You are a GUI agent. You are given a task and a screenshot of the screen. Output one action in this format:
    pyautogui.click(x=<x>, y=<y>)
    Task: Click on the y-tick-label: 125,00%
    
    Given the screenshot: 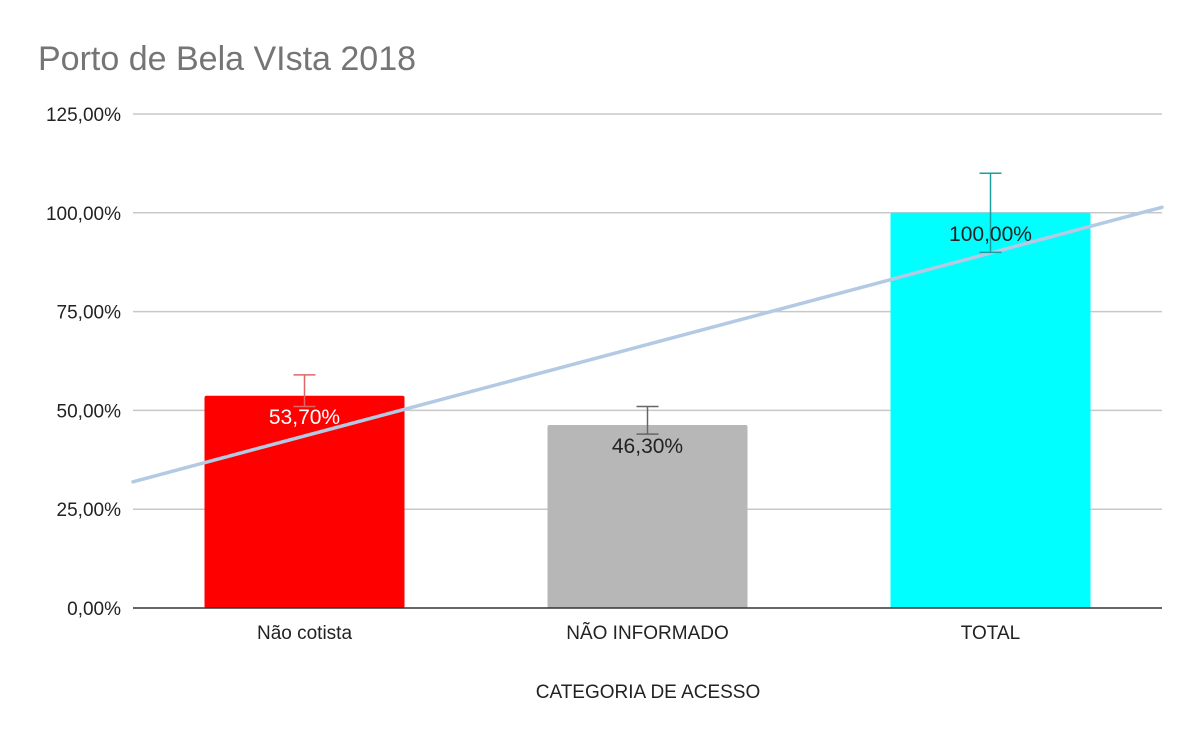 What is the action you would take?
    pyautogui.click(x=83, y=115)
    